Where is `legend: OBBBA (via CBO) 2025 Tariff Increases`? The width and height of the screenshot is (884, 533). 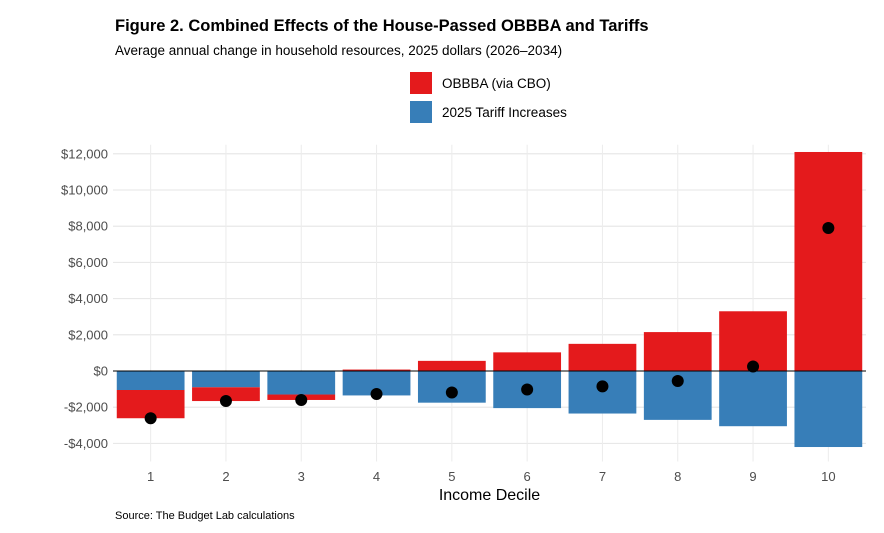 legend: OBBBA (via CBO) 2025 Tariff Increases is located at coordinates (488, 99).